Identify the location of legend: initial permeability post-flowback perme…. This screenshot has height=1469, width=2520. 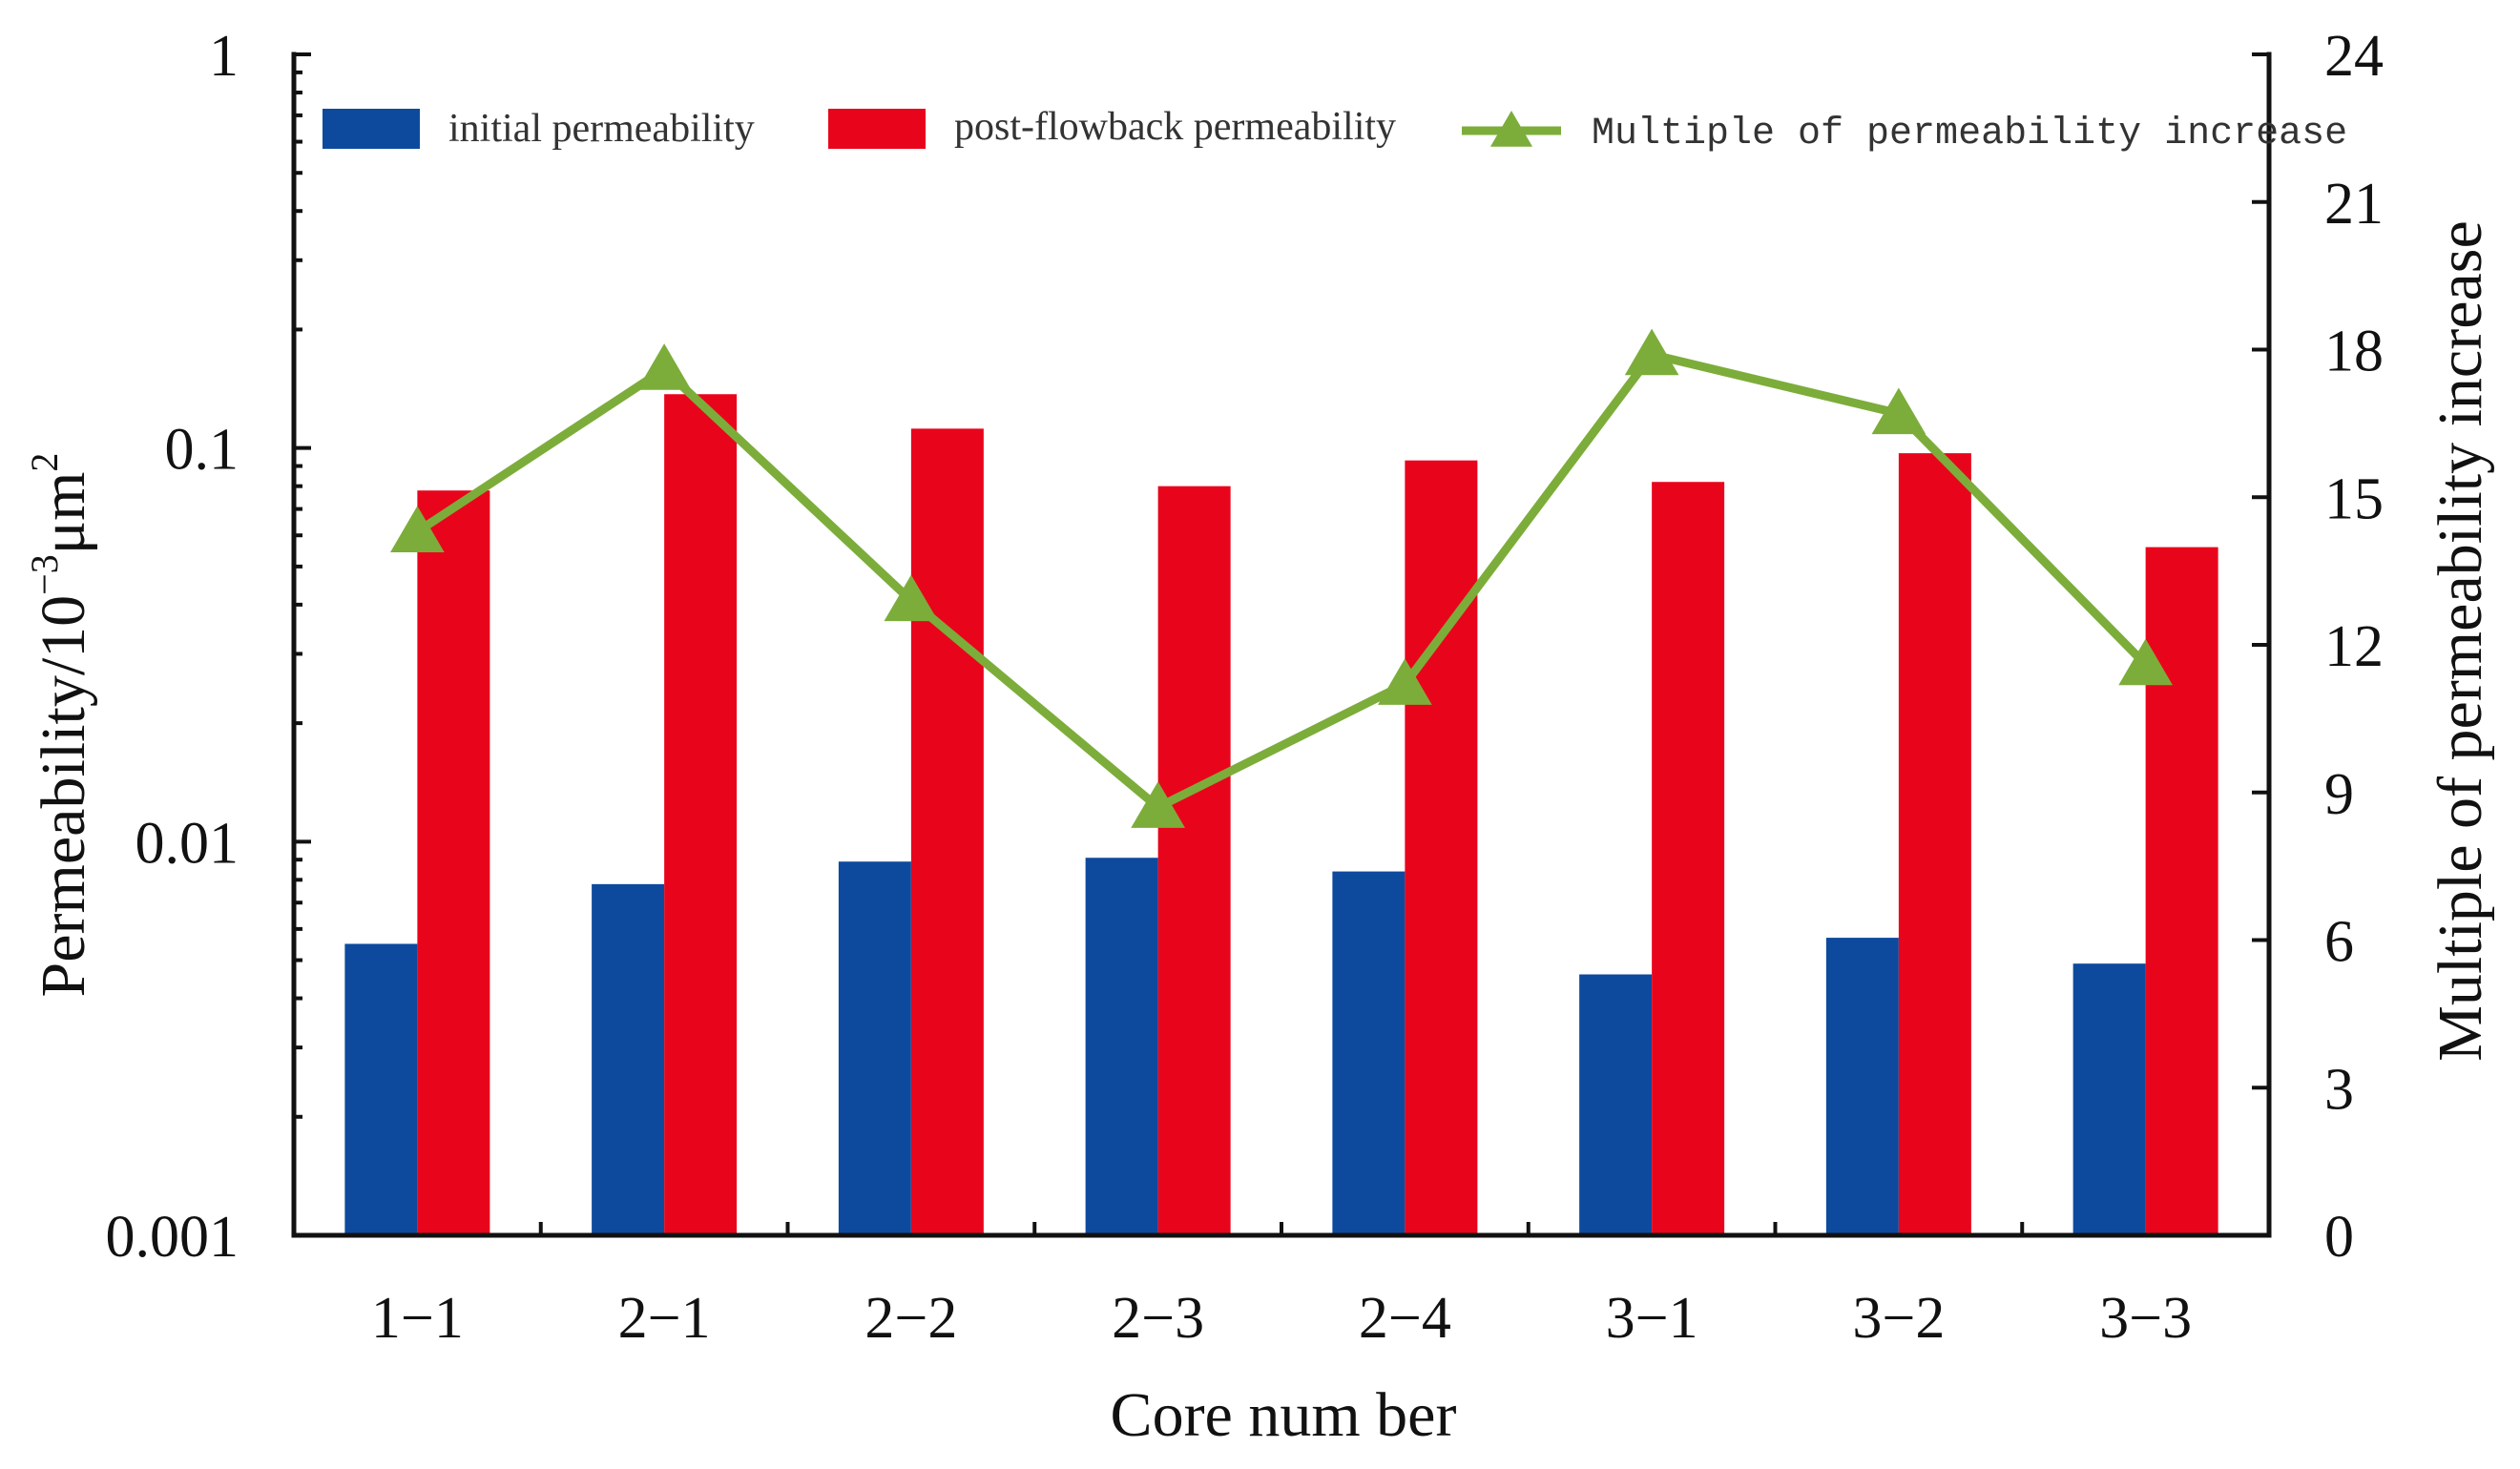
(1335, 130).